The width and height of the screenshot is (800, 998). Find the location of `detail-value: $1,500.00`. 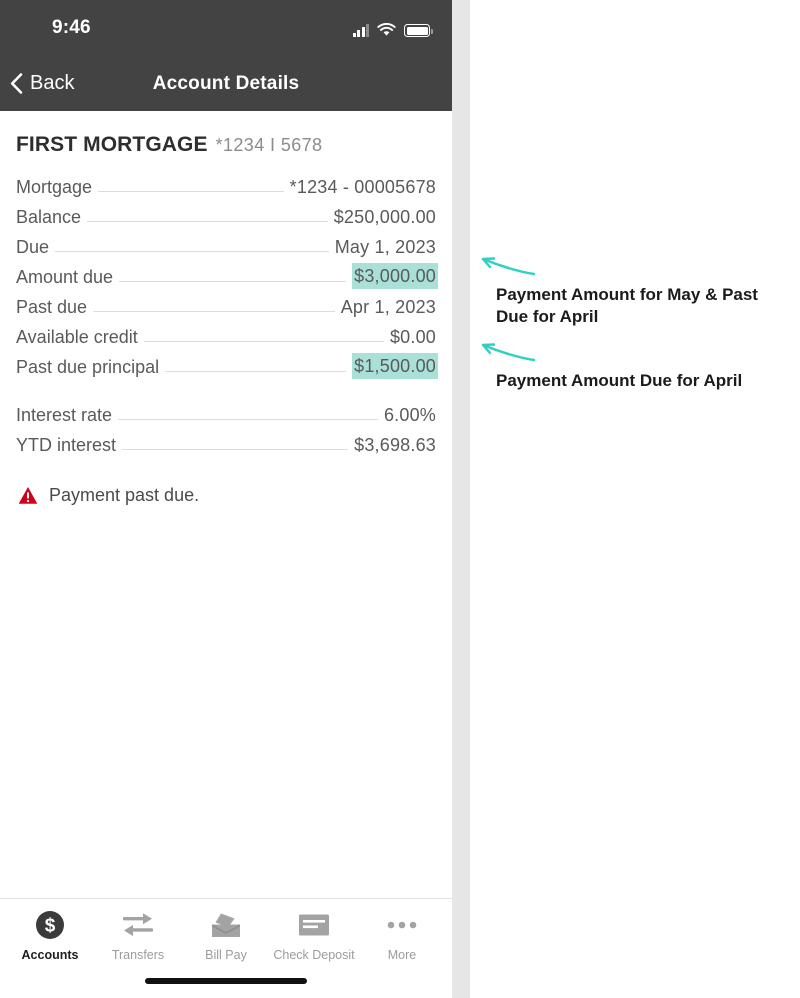

detail-value: $1,500.00 is located at coordinates (395, 366).